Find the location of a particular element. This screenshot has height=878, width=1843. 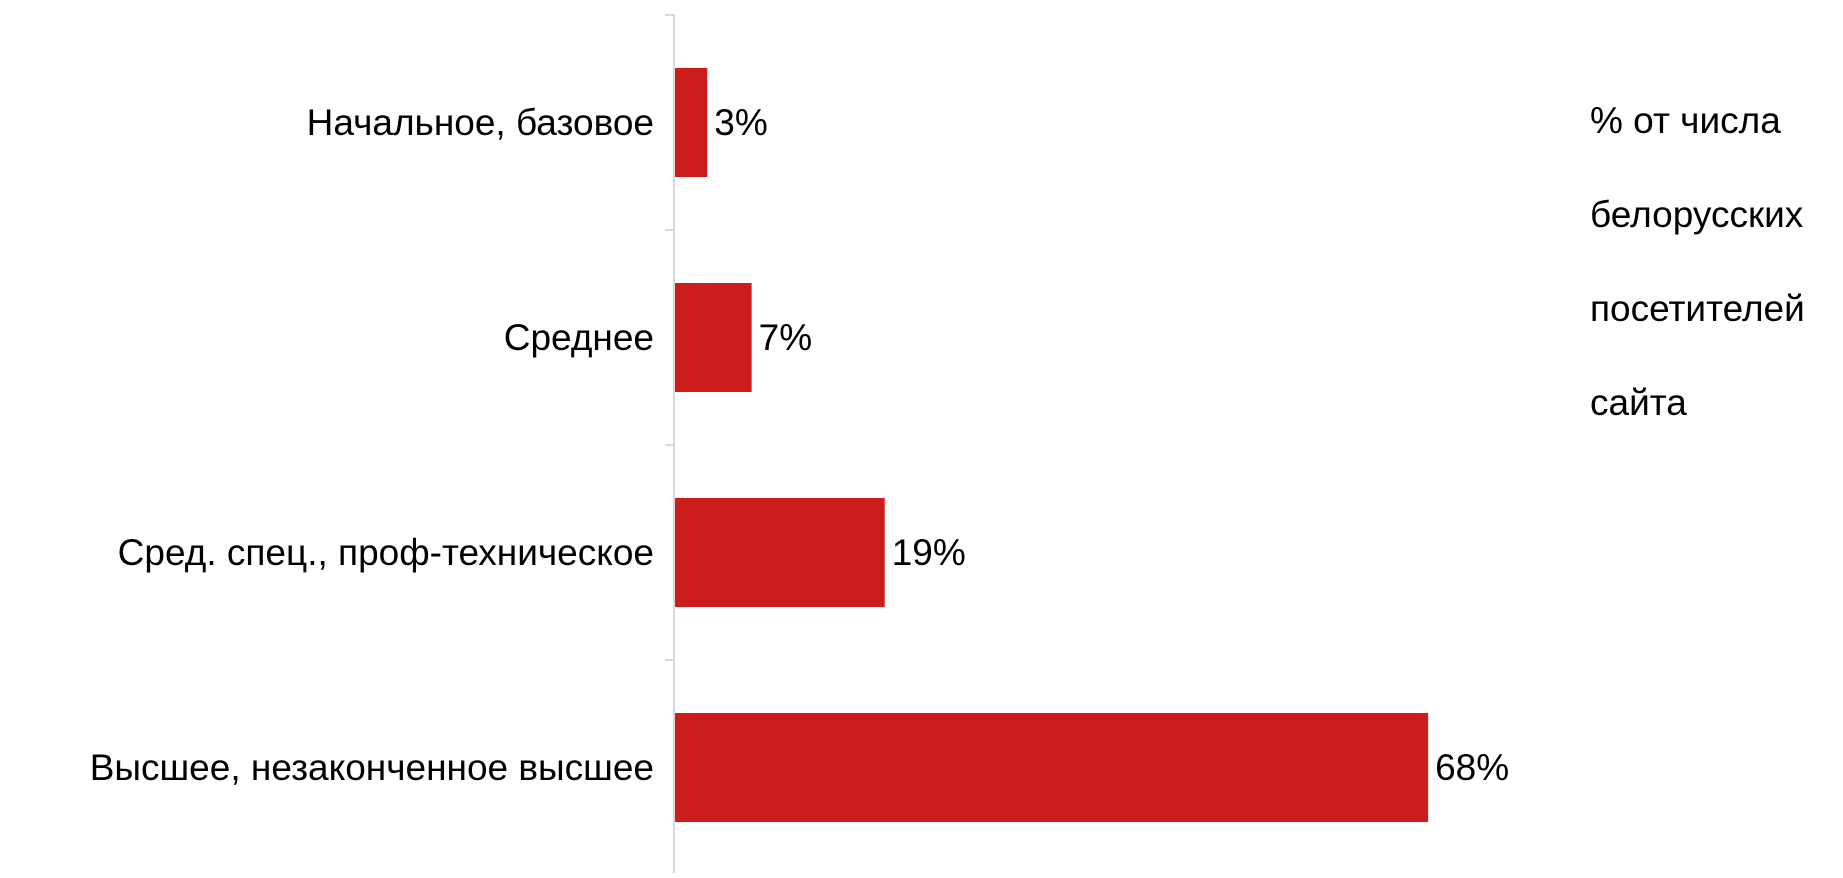

data-label: 68% is located at coordinates (1472, 767).